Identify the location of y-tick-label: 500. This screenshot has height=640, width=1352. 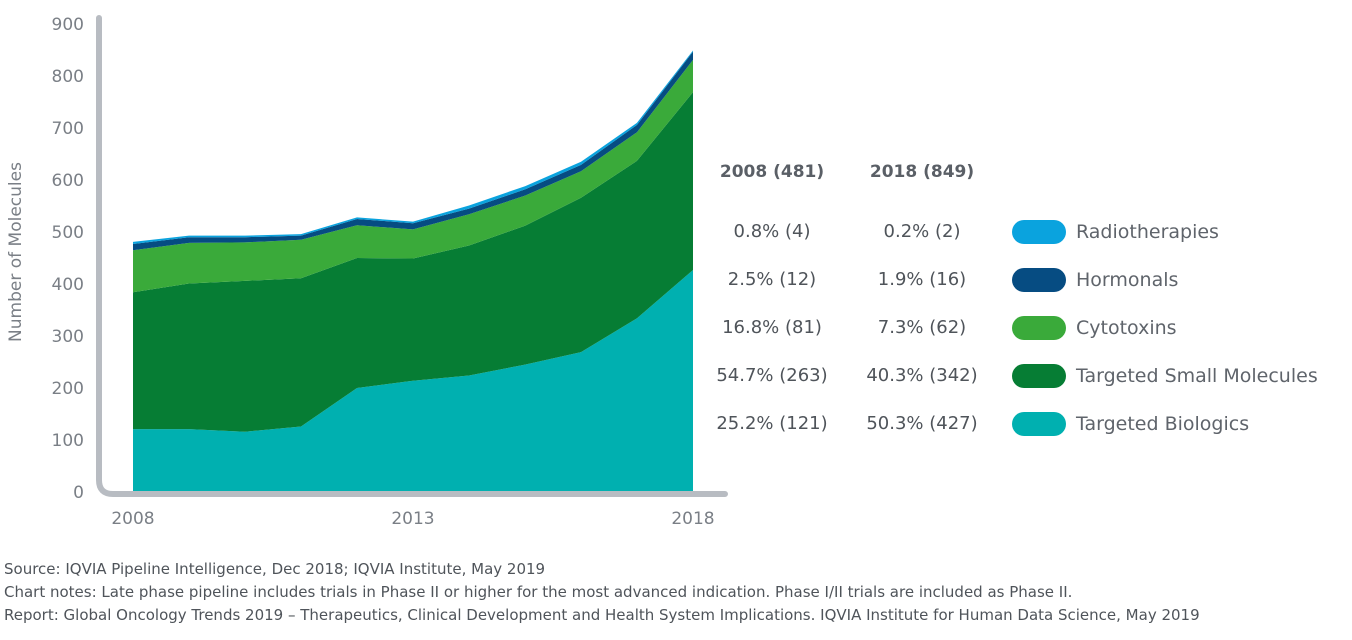
(68, 233).